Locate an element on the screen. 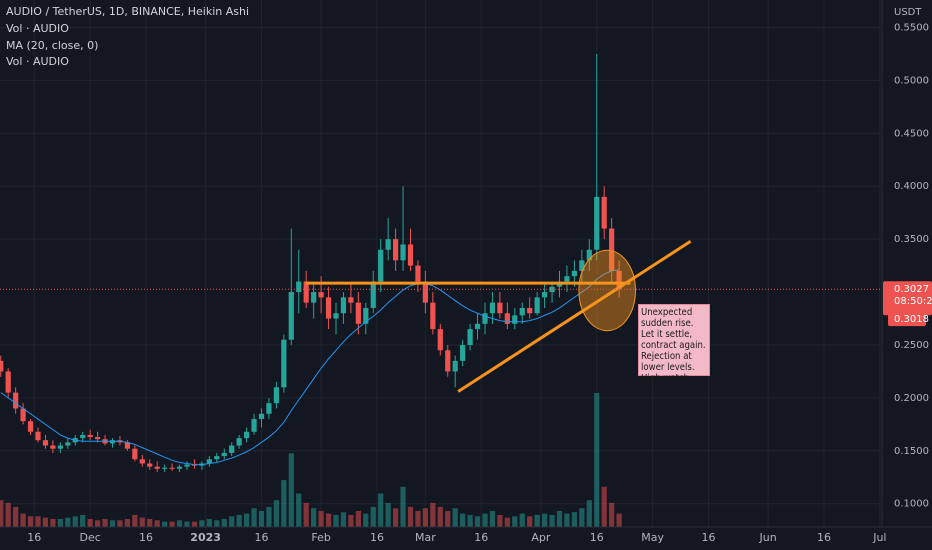 The height and width of the screenshot is (550, 932). currency-label: USDT is located at coordinates (908, 12).